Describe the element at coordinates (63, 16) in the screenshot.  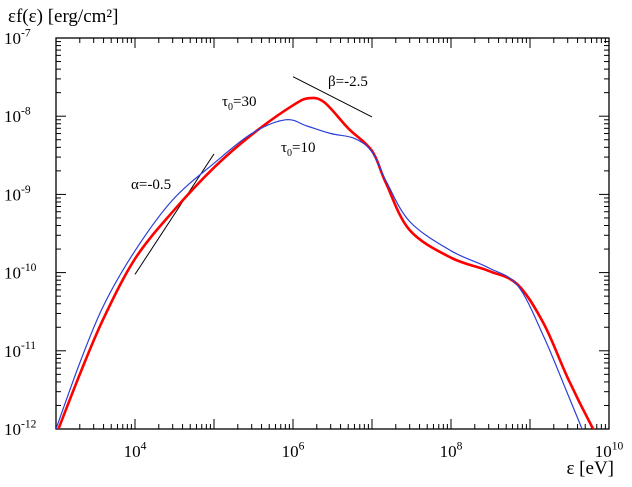
I see `y-axis-label: εf(ε) [erg/cm²]` at that location.